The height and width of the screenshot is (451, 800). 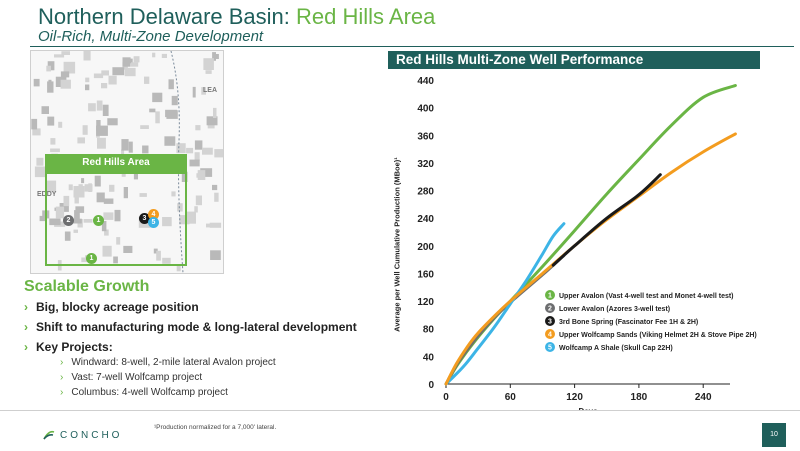 What do you see at coordinates (49, 435) in the screenshot?
I see `concho-logo-icon` at bounding box center [49, 435].